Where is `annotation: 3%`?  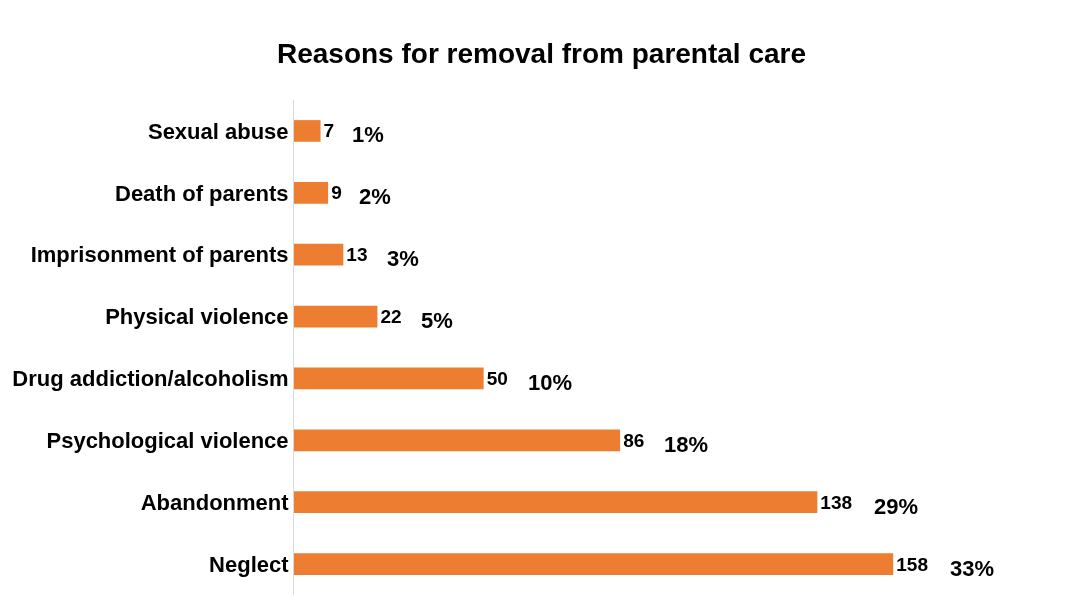 annotation: 3% is located at coordinates (403, 258).